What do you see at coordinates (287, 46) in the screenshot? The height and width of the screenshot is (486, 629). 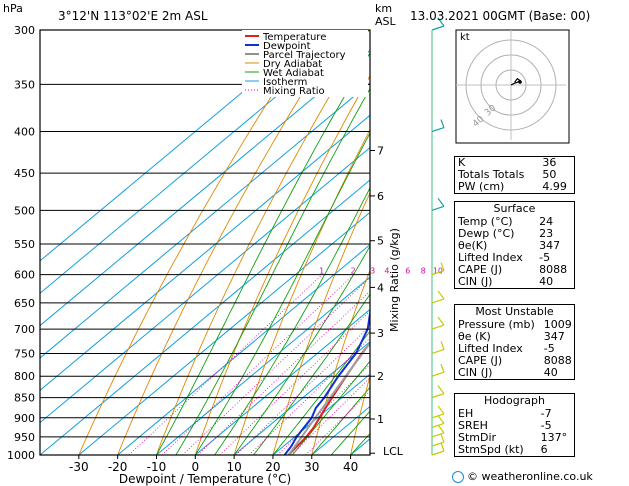 I see `legend-label: Dewpoint` at bounding box center [287, 46].